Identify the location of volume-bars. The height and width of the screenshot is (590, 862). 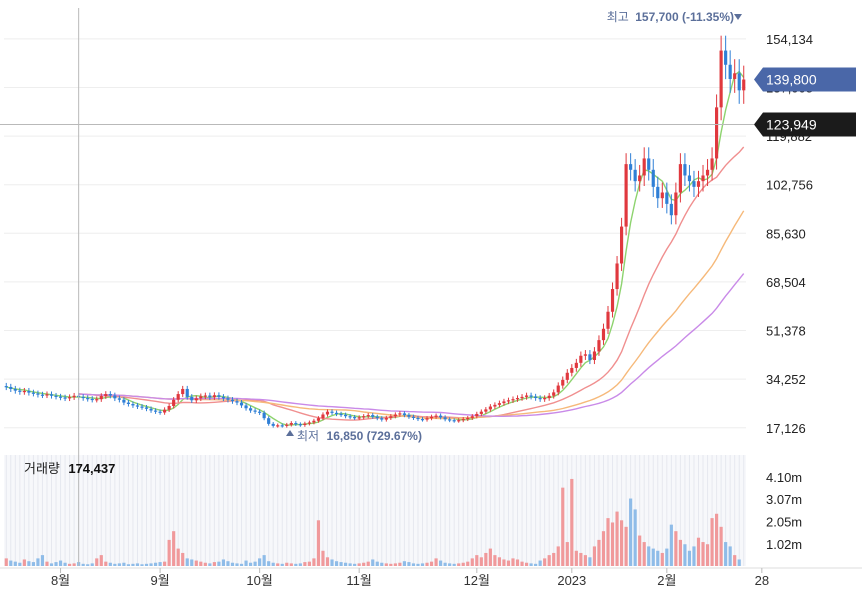
(372, 522).